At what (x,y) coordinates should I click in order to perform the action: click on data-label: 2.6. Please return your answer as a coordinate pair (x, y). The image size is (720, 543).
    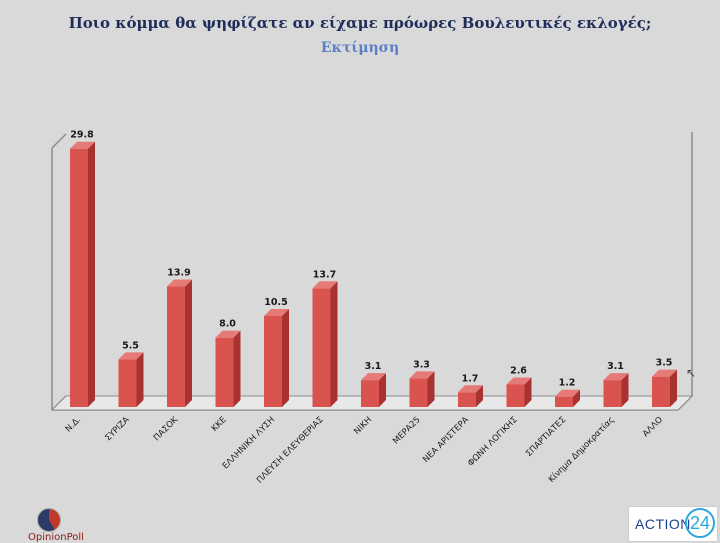
    Looking at the image, I should click on (518, 370).